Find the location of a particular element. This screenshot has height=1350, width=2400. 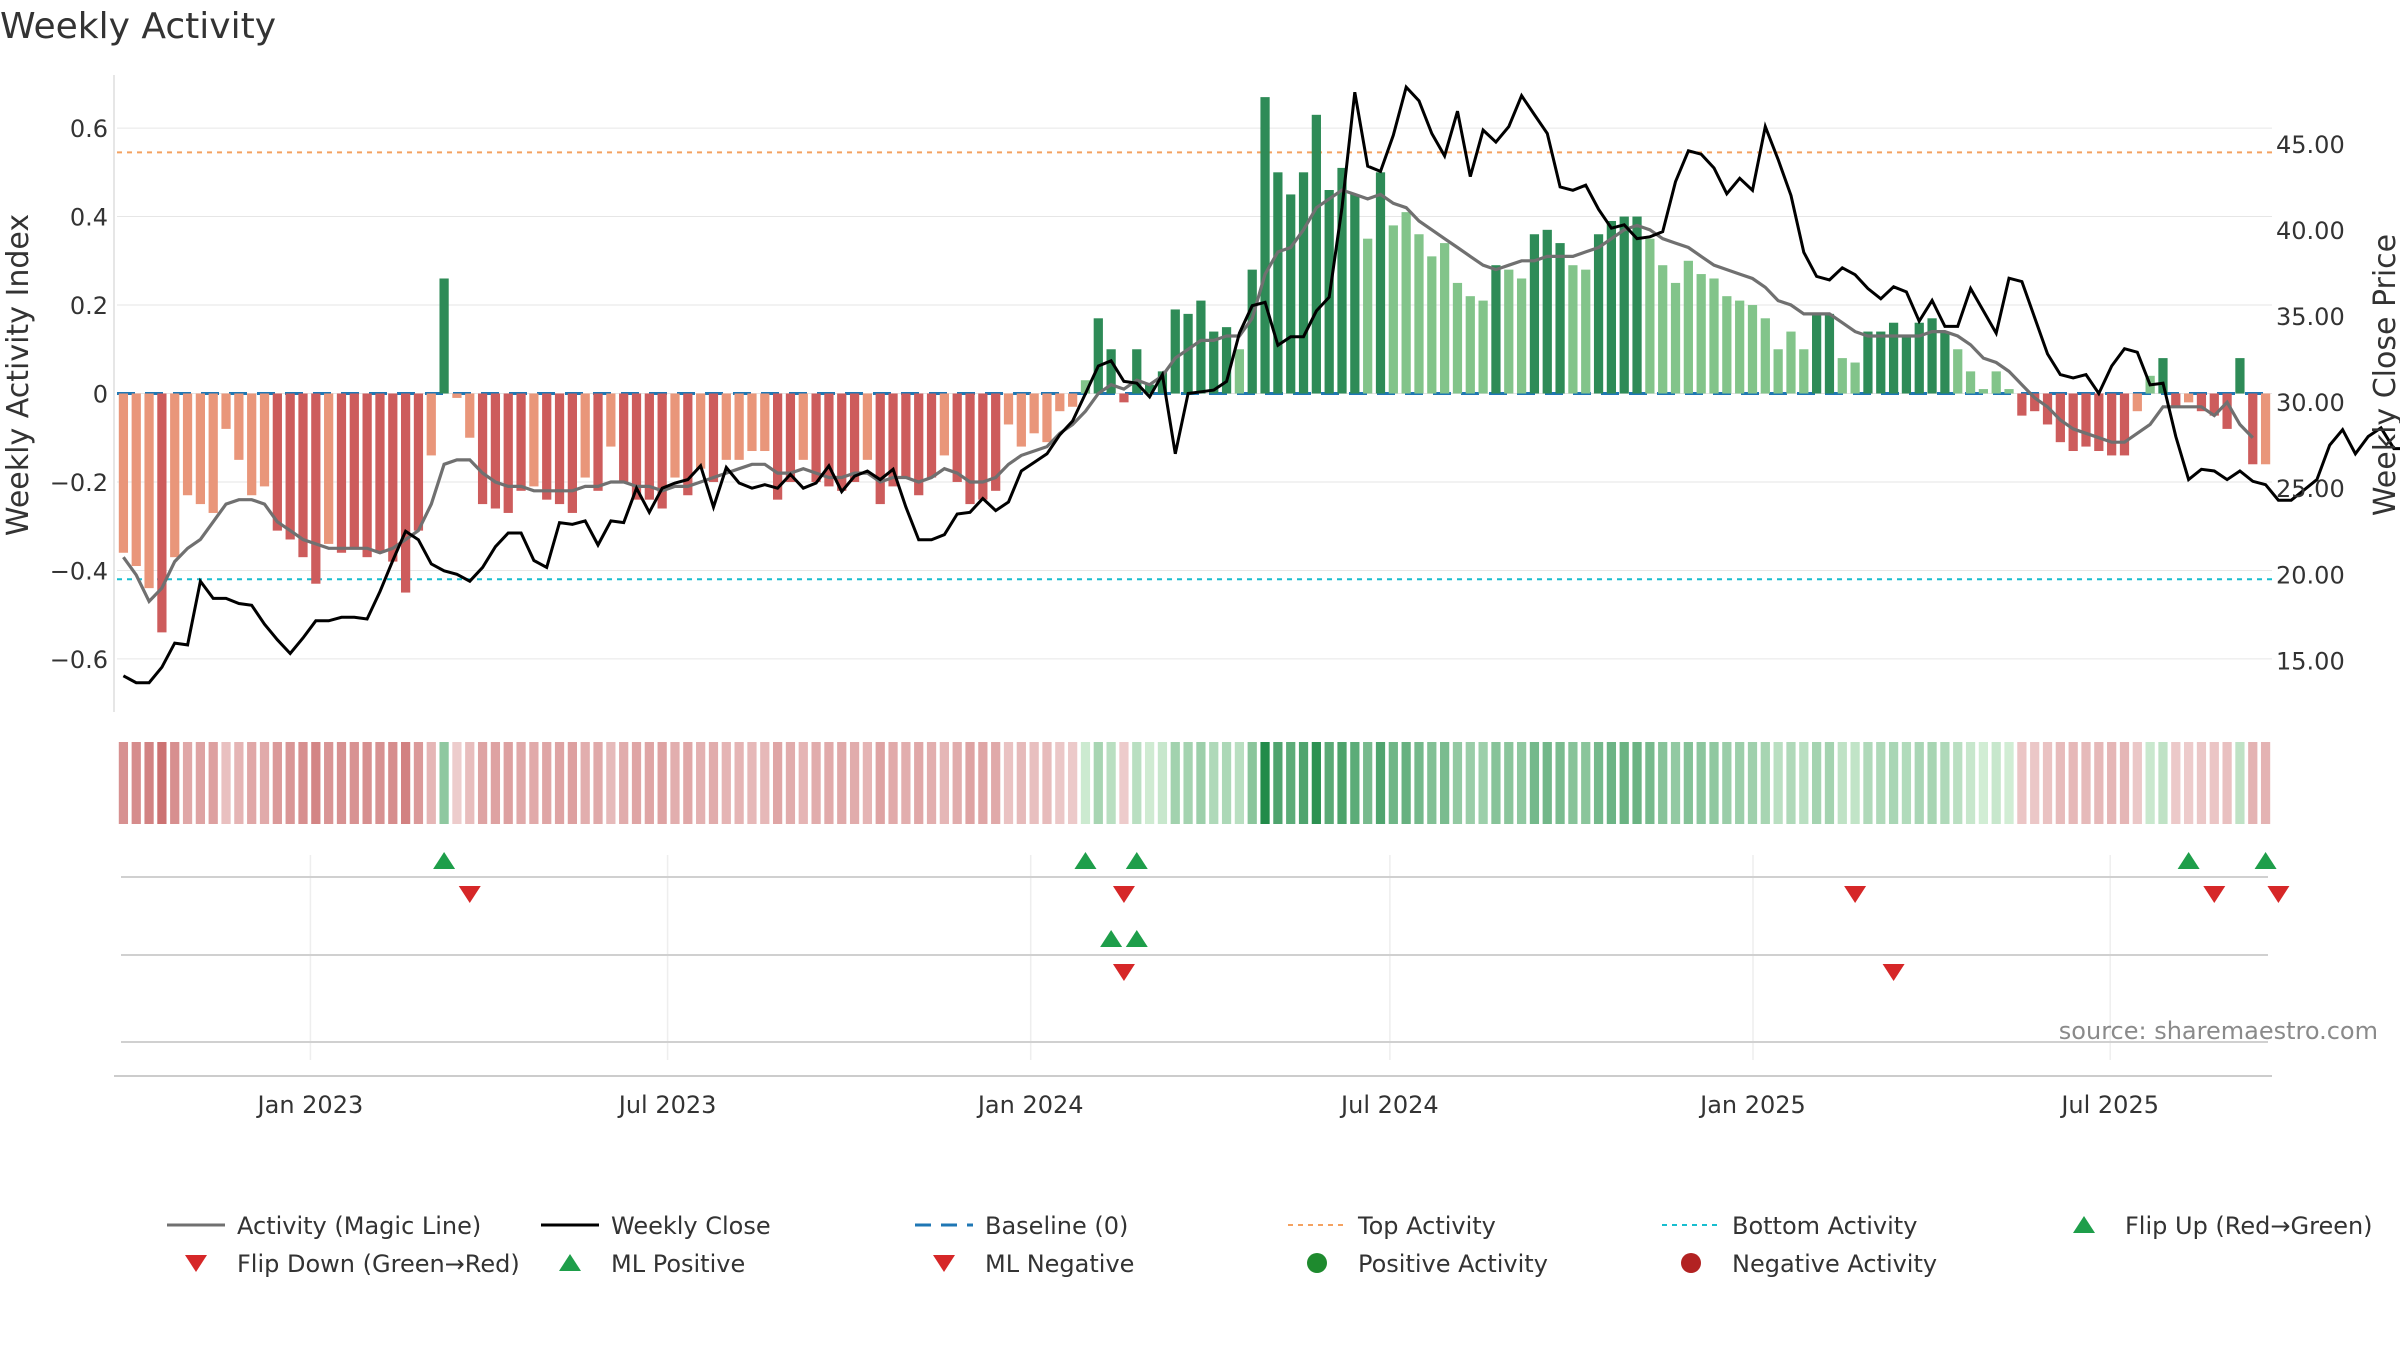

legend-item: Flip Down (Green→Red) is located at coordinates (352, 1264).